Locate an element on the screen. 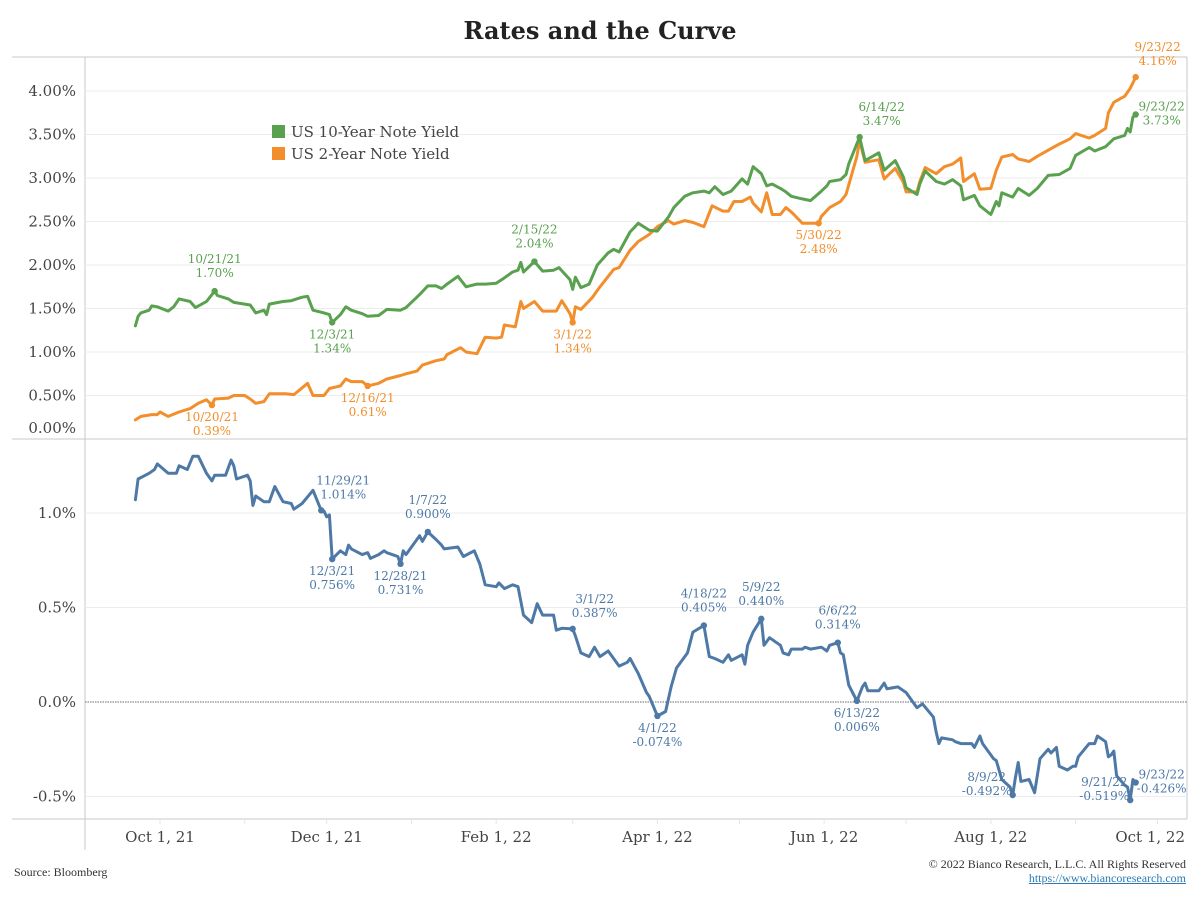 This screenshot has height=900, width=1200. annotation-value: 0.405% is located at coordinates (704, 607).